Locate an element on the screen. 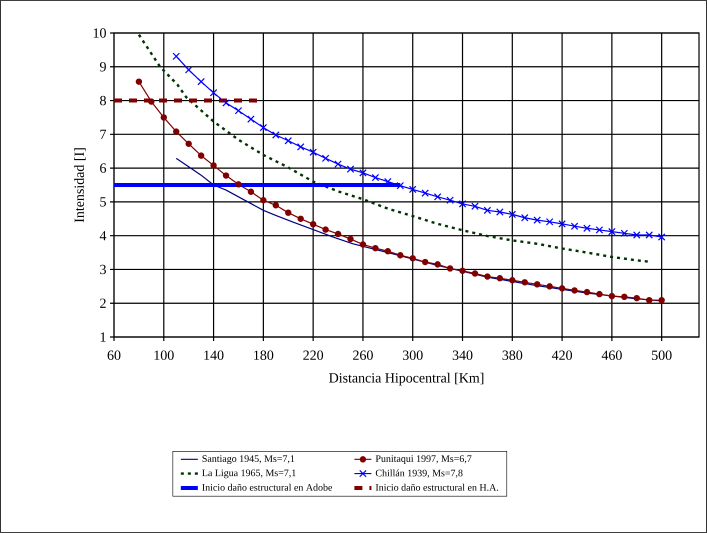  y-tick-label: 10 is located at coordinates (100, 33).